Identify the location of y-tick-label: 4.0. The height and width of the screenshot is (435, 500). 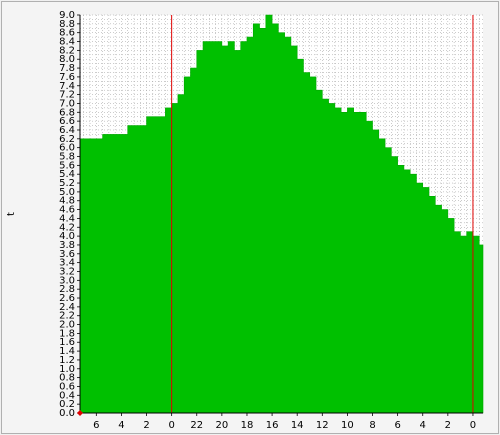
(67, 236).